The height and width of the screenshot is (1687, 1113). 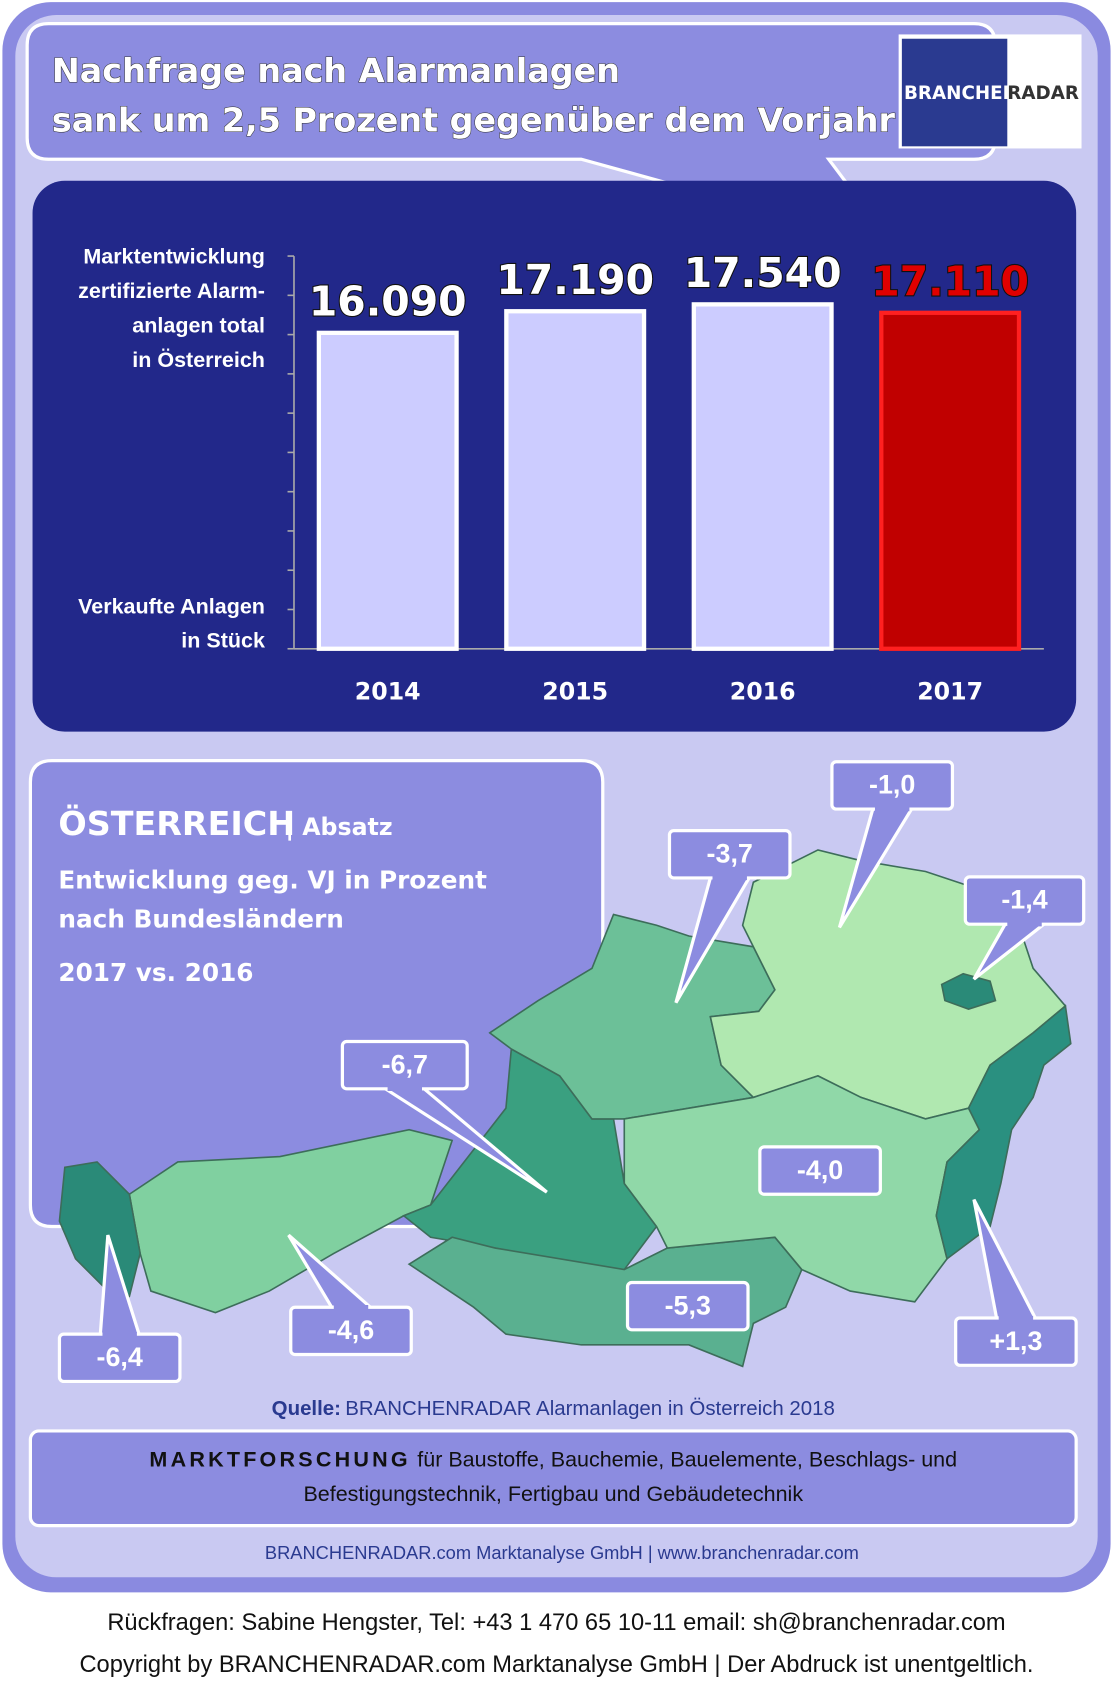 What do you see at coordinates (763, 273) in the screenshot?
I see `value-label: 17.540` at bounding box center [763, 273].